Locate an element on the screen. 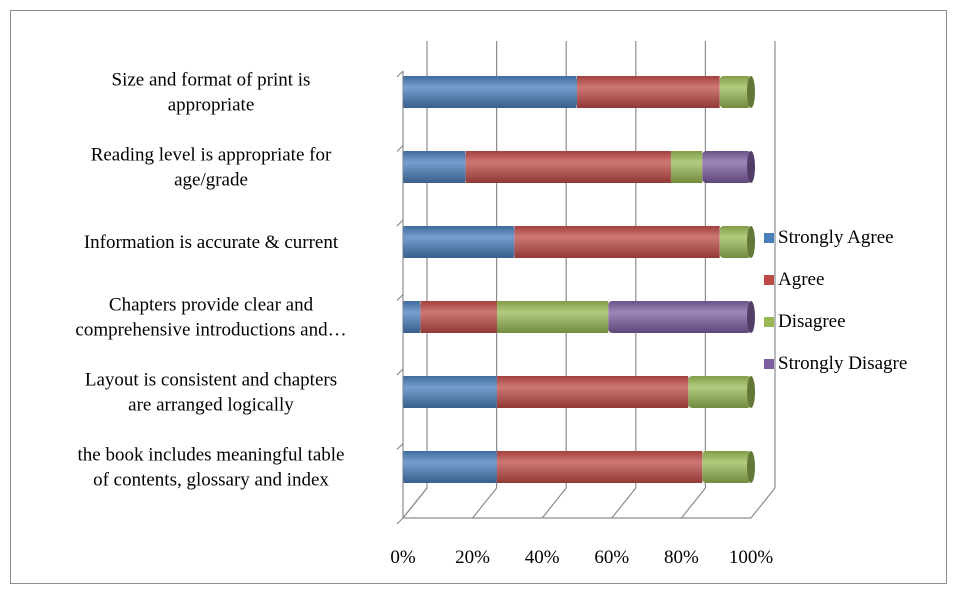 The image size is (958, 595). x-tick-label: 20% is located at coordinates (472, 557).